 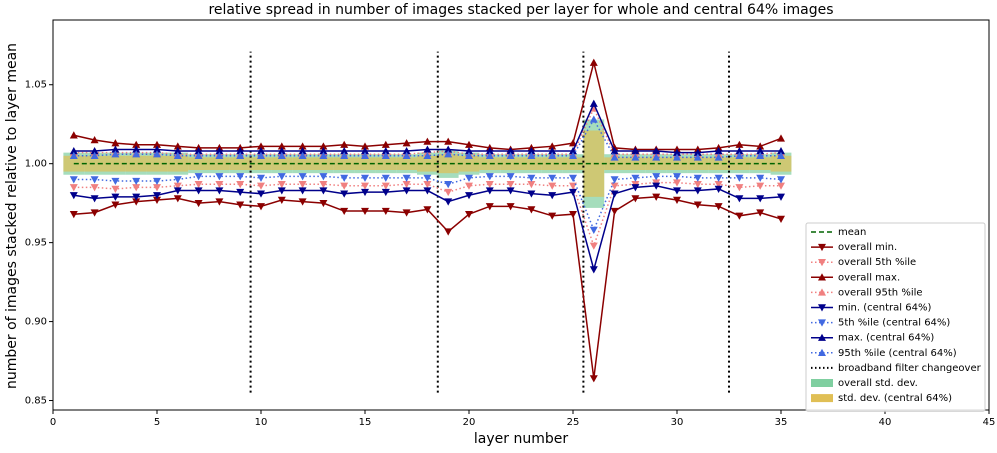 I want to click on y-tick-label: 1.00, so click(x=36, y=164).